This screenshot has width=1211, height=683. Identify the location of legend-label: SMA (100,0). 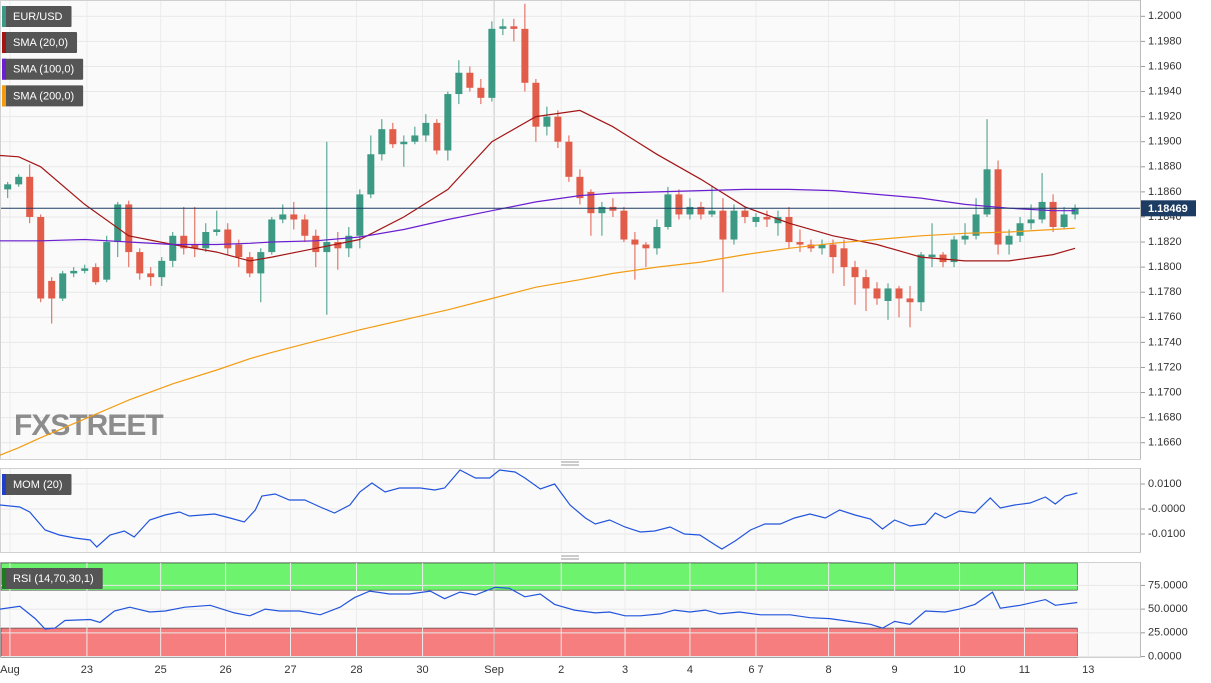
(43, 70).